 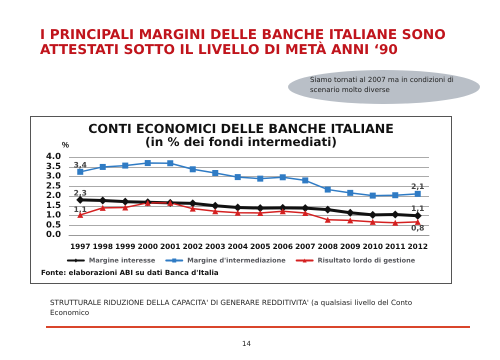 What do you see at coordinates (65, 145) in the screenshot?
I see `y-axis-title: %` at bounding box center [65, 145].